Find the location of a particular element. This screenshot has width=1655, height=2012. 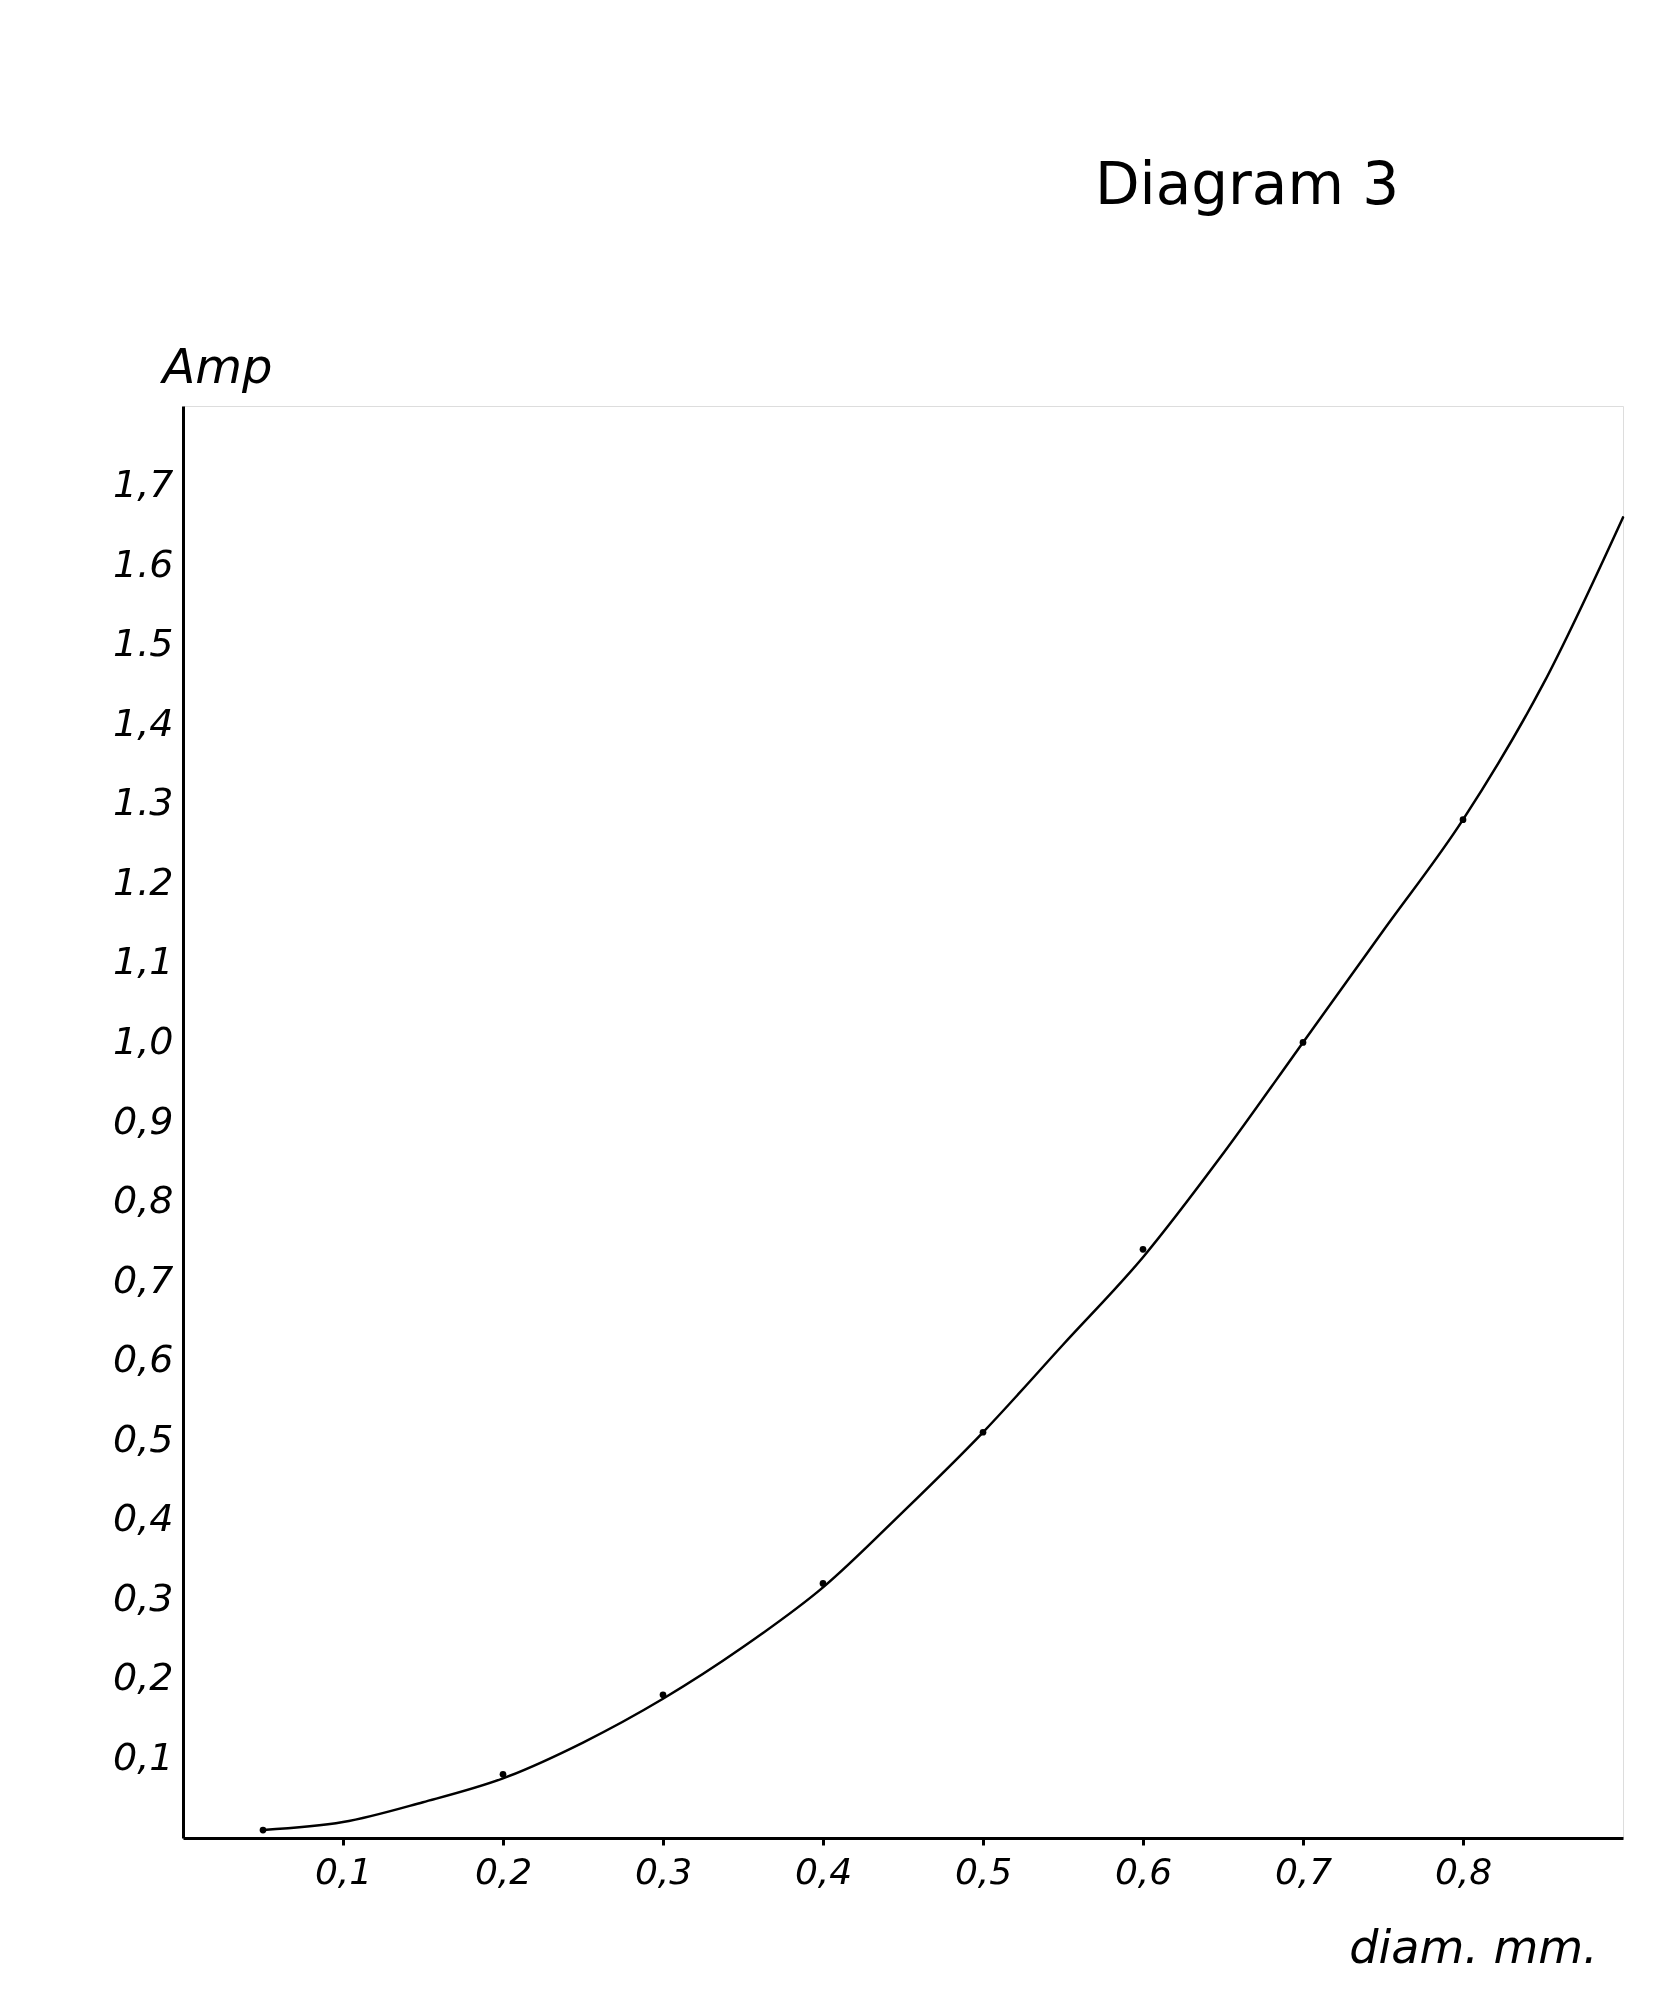

y-tick-label: 0,5 is located at coordinates (143, 1438).